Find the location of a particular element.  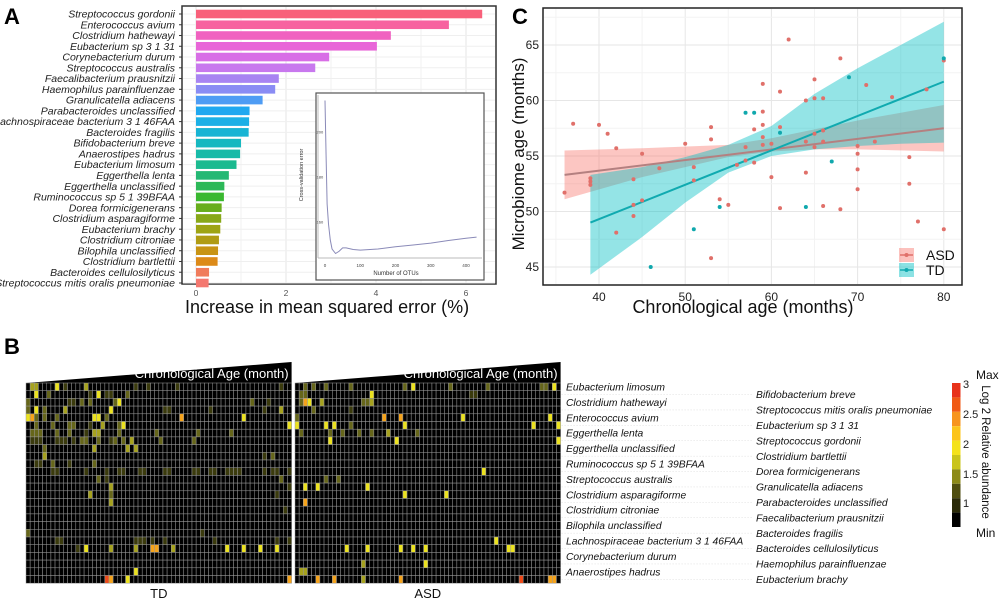

heatmap-header: Chronological Age (month) is located at coordinates (481, 373).